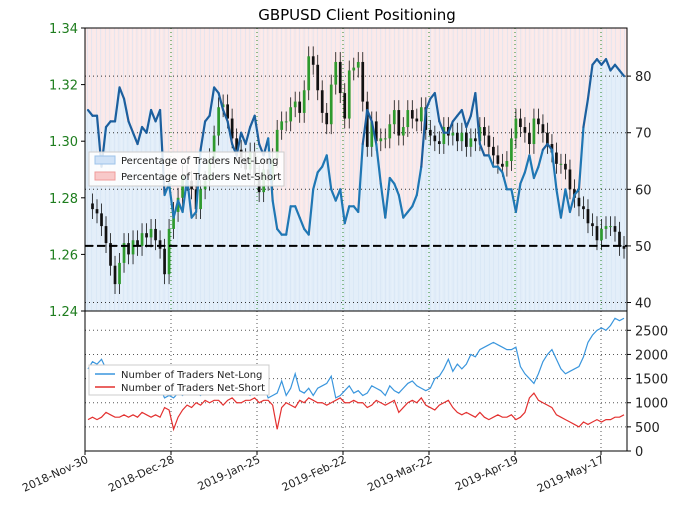 The width and height of the screenshot is (679, 518). What do you see at coordinates (643, 247) in the screenshot?
I see `percent-tick-label: 50` at bounding box center [643, 247].